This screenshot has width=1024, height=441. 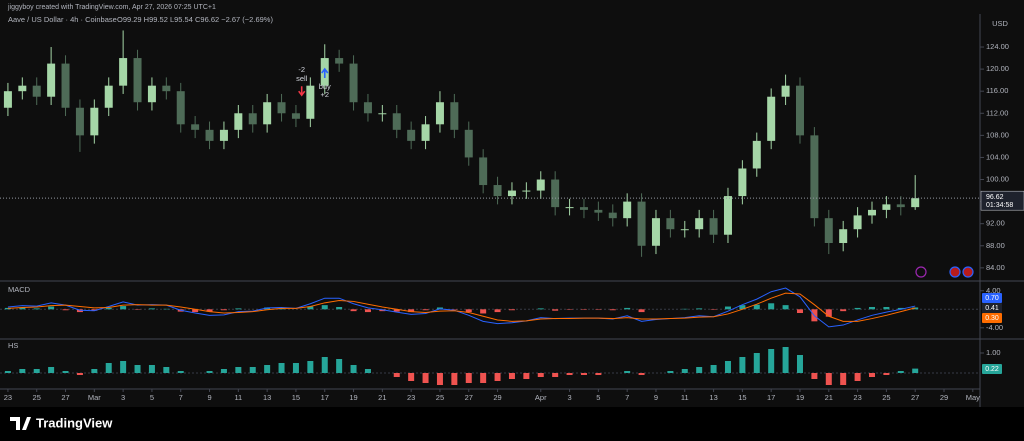 I want to click on y-tick-label: 100.00, so click(x=997, y=179).